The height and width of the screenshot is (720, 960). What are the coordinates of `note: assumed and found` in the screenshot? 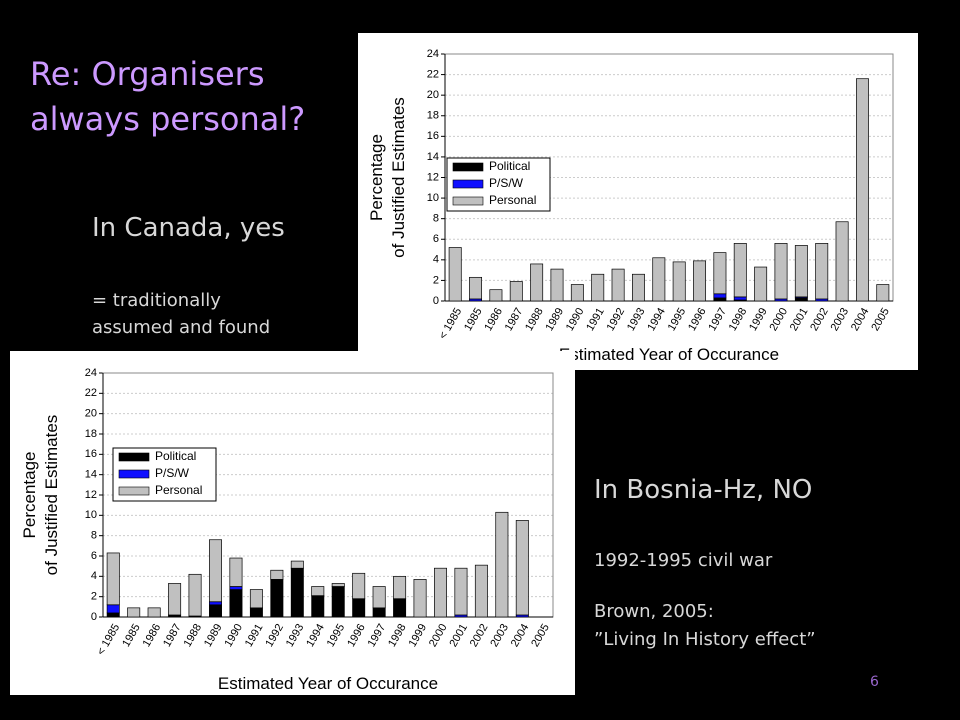 It's located at (181, 327).